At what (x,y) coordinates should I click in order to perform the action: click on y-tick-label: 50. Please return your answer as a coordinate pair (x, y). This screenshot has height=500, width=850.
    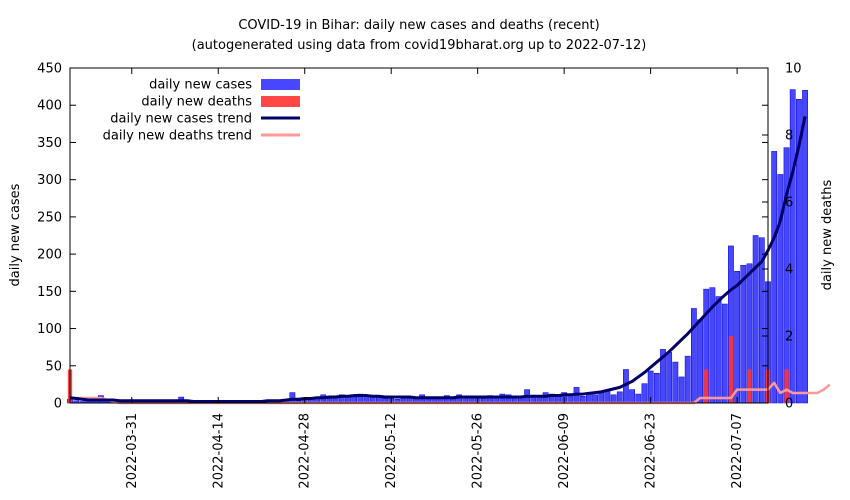
    Looking at the image, I should click on (53, 366).